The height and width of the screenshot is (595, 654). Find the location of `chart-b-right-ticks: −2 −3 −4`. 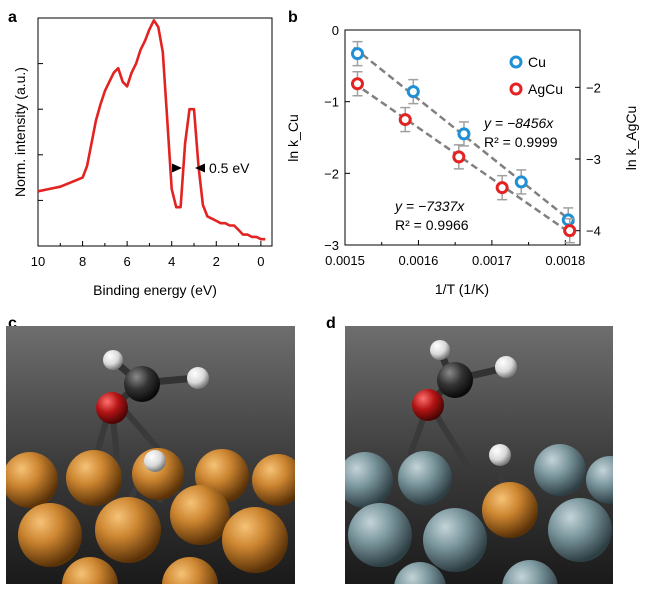

chart-b-right-ticks: −2 −3 −4 is located at coordinates (588, 159).